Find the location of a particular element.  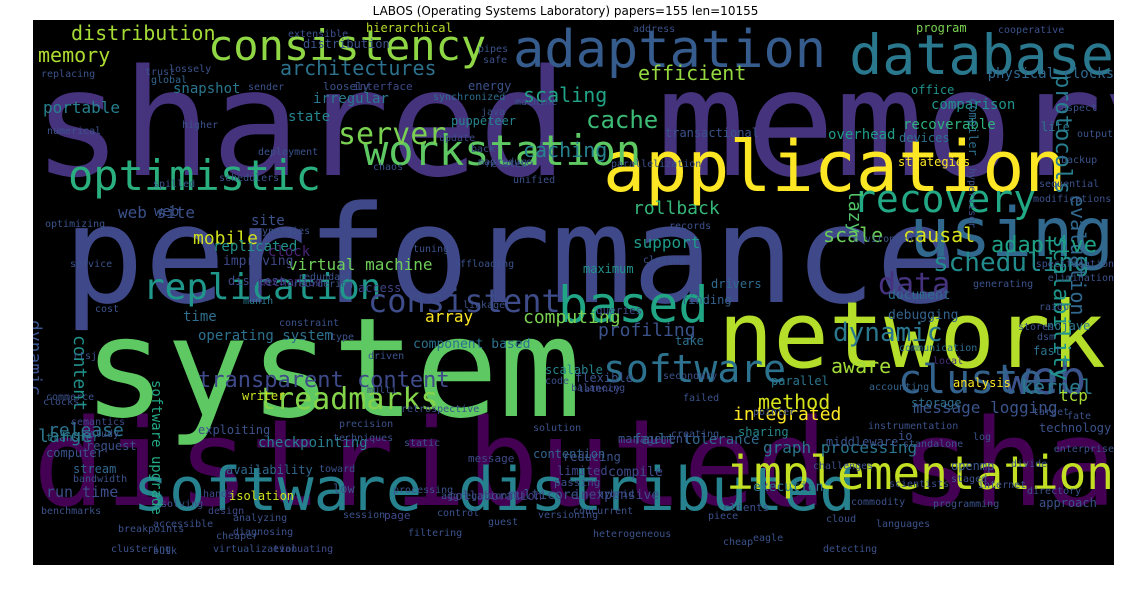

word-transparent-content: transparent content is located at coordinates (324, 380).